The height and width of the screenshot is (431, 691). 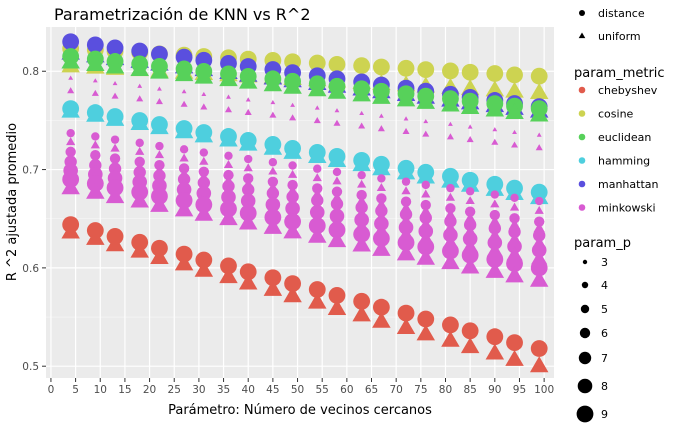 I want to click on legend-label: cosine, so click(x=616, y=114).